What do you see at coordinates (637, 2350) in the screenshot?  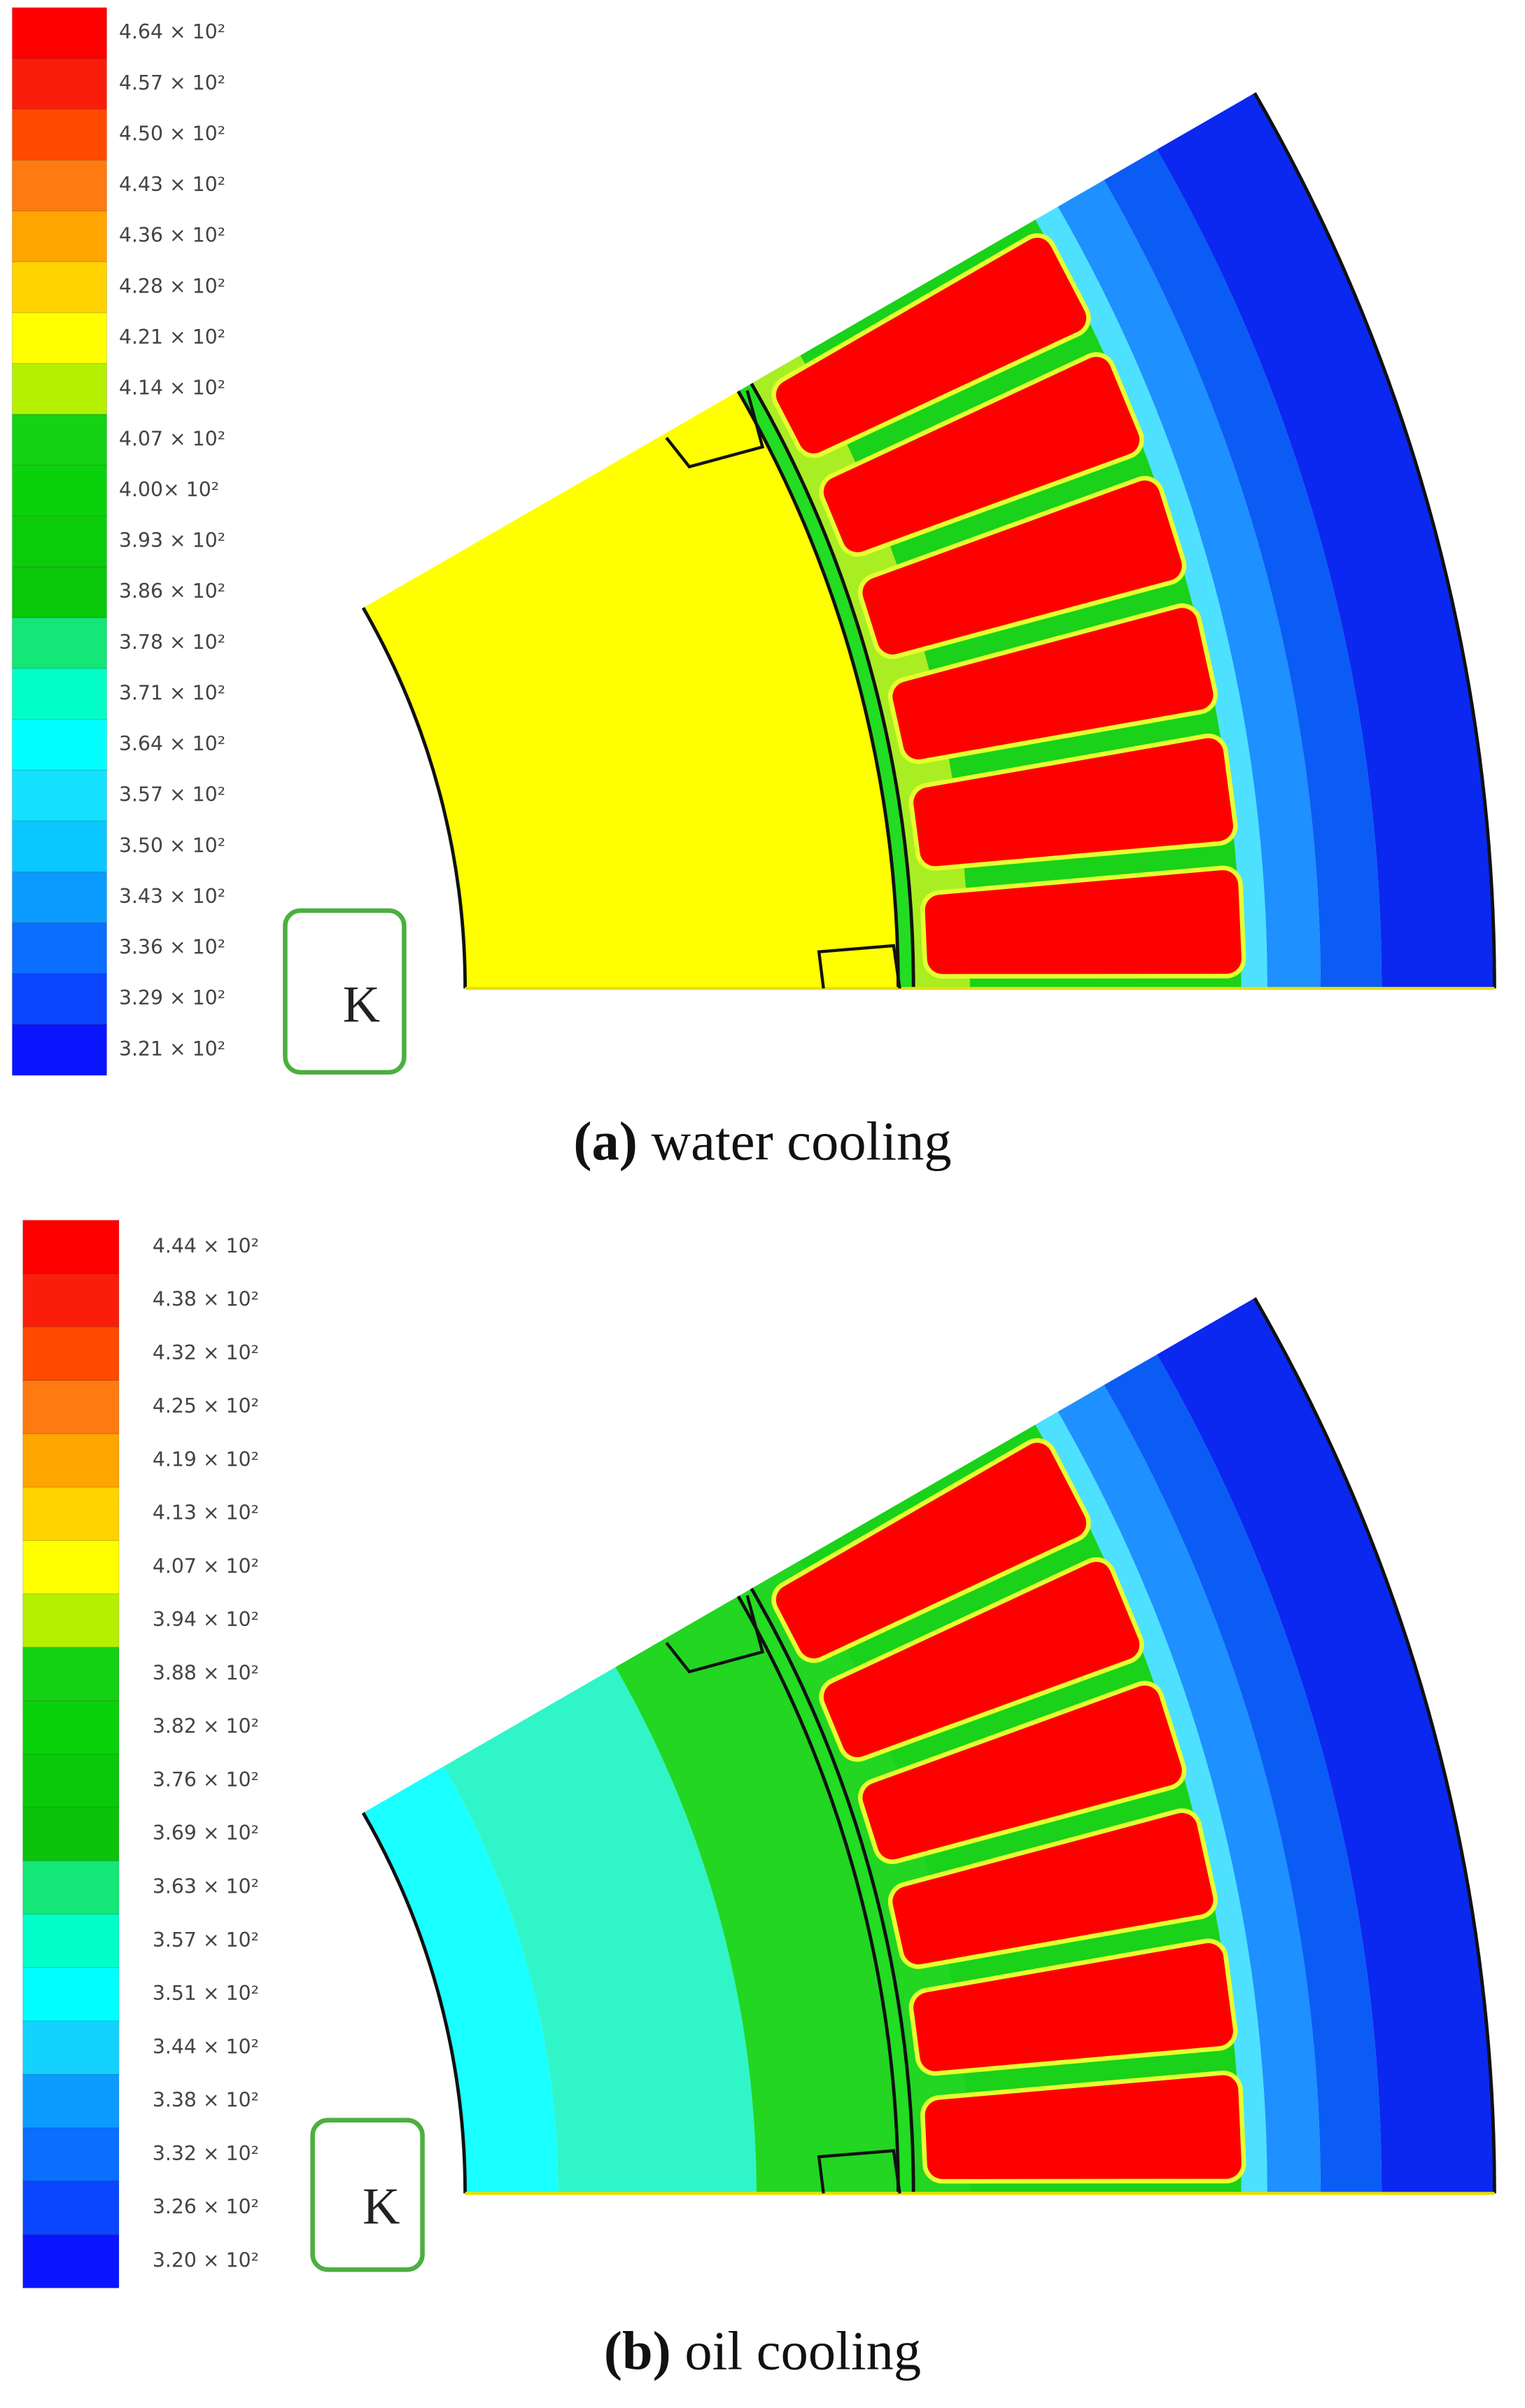 I see `caption-label: (b)` at bounding box center [637, 2350].